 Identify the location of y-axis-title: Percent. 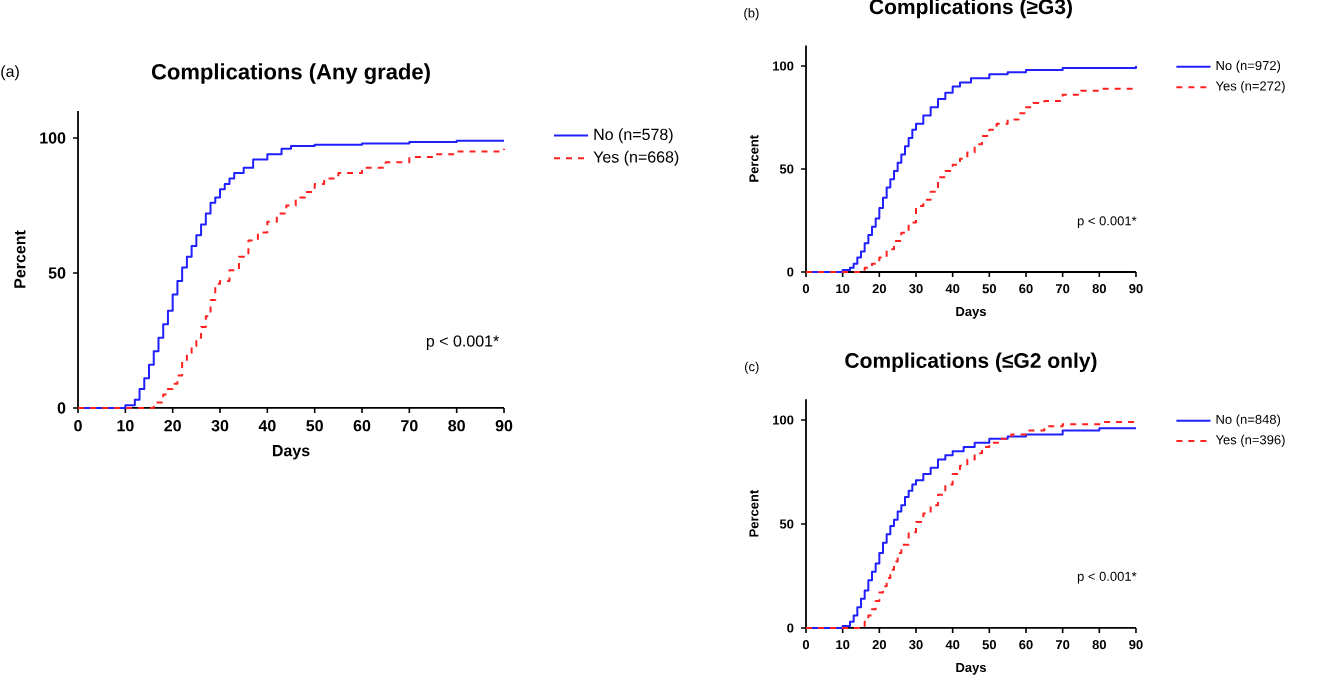
(20, 259).